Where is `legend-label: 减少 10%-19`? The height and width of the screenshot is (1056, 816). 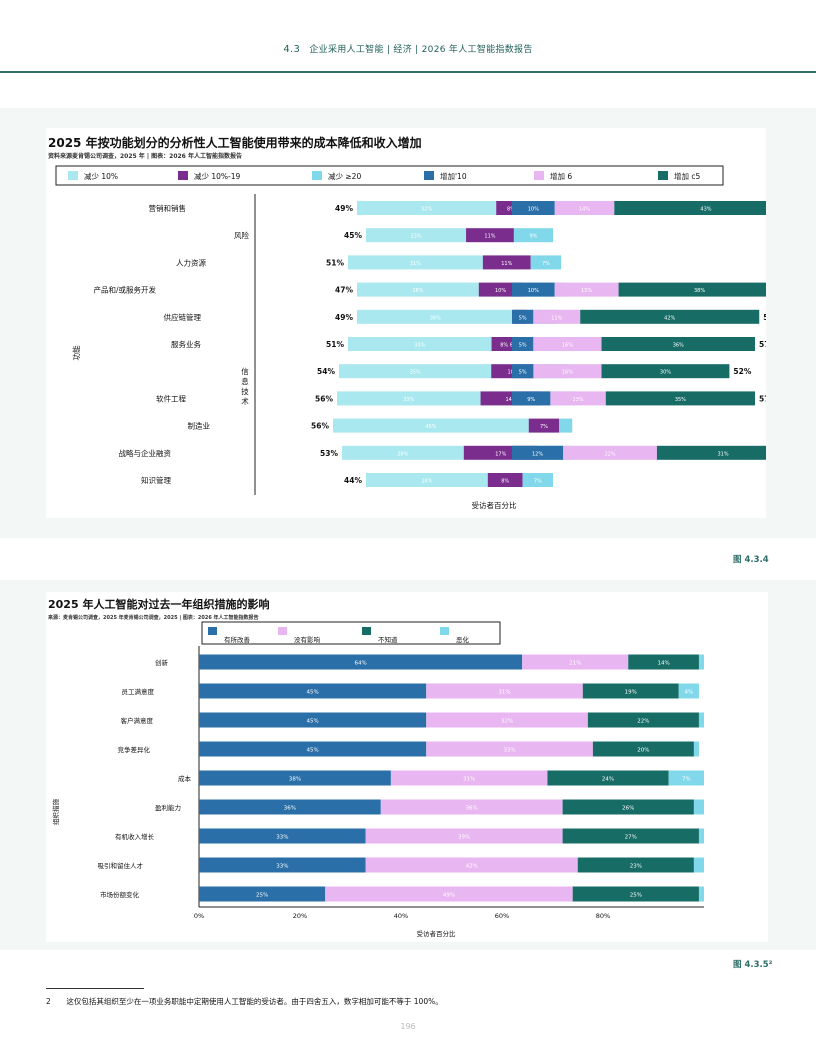
legend-label: 减少 10%-19 is located at coordinates (217, 176).